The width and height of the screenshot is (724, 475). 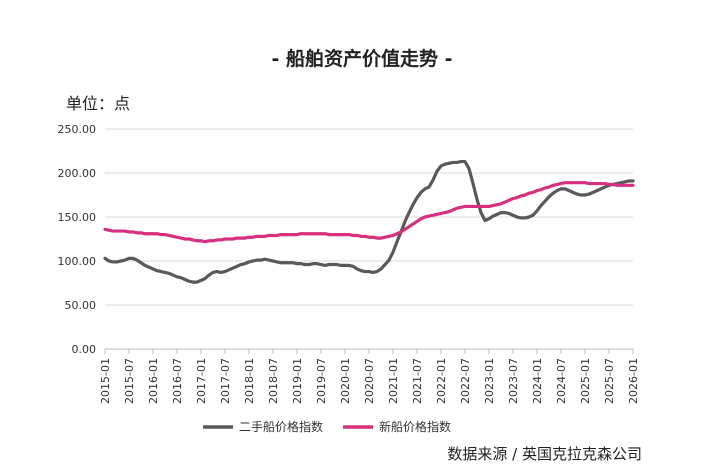 What do you see at coordinates (544, 454) in the screenshot?
I see `source-note: 数据来源 / 英国克拉克森公司` at bounding box center [544, 454].